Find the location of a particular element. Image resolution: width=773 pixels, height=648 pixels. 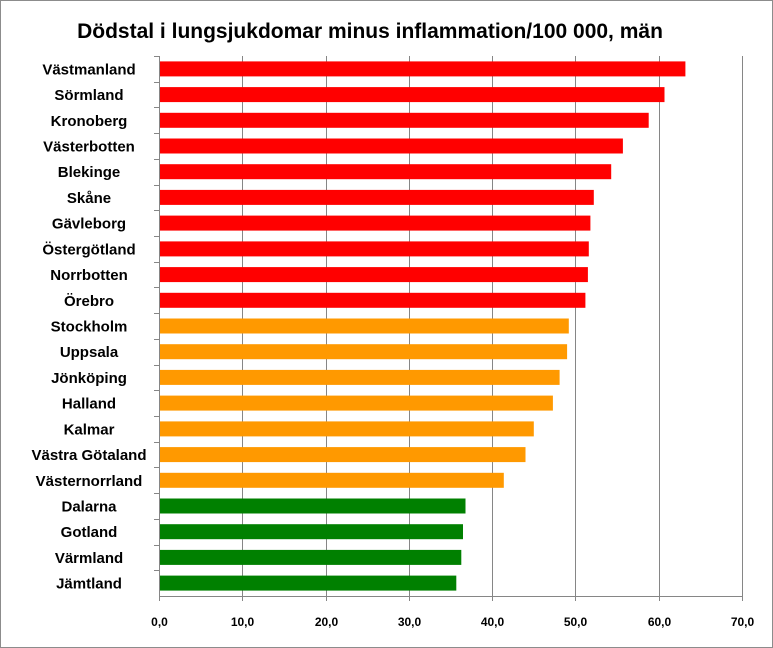

category-label: Jämtland is located at coordinates (89, 584).